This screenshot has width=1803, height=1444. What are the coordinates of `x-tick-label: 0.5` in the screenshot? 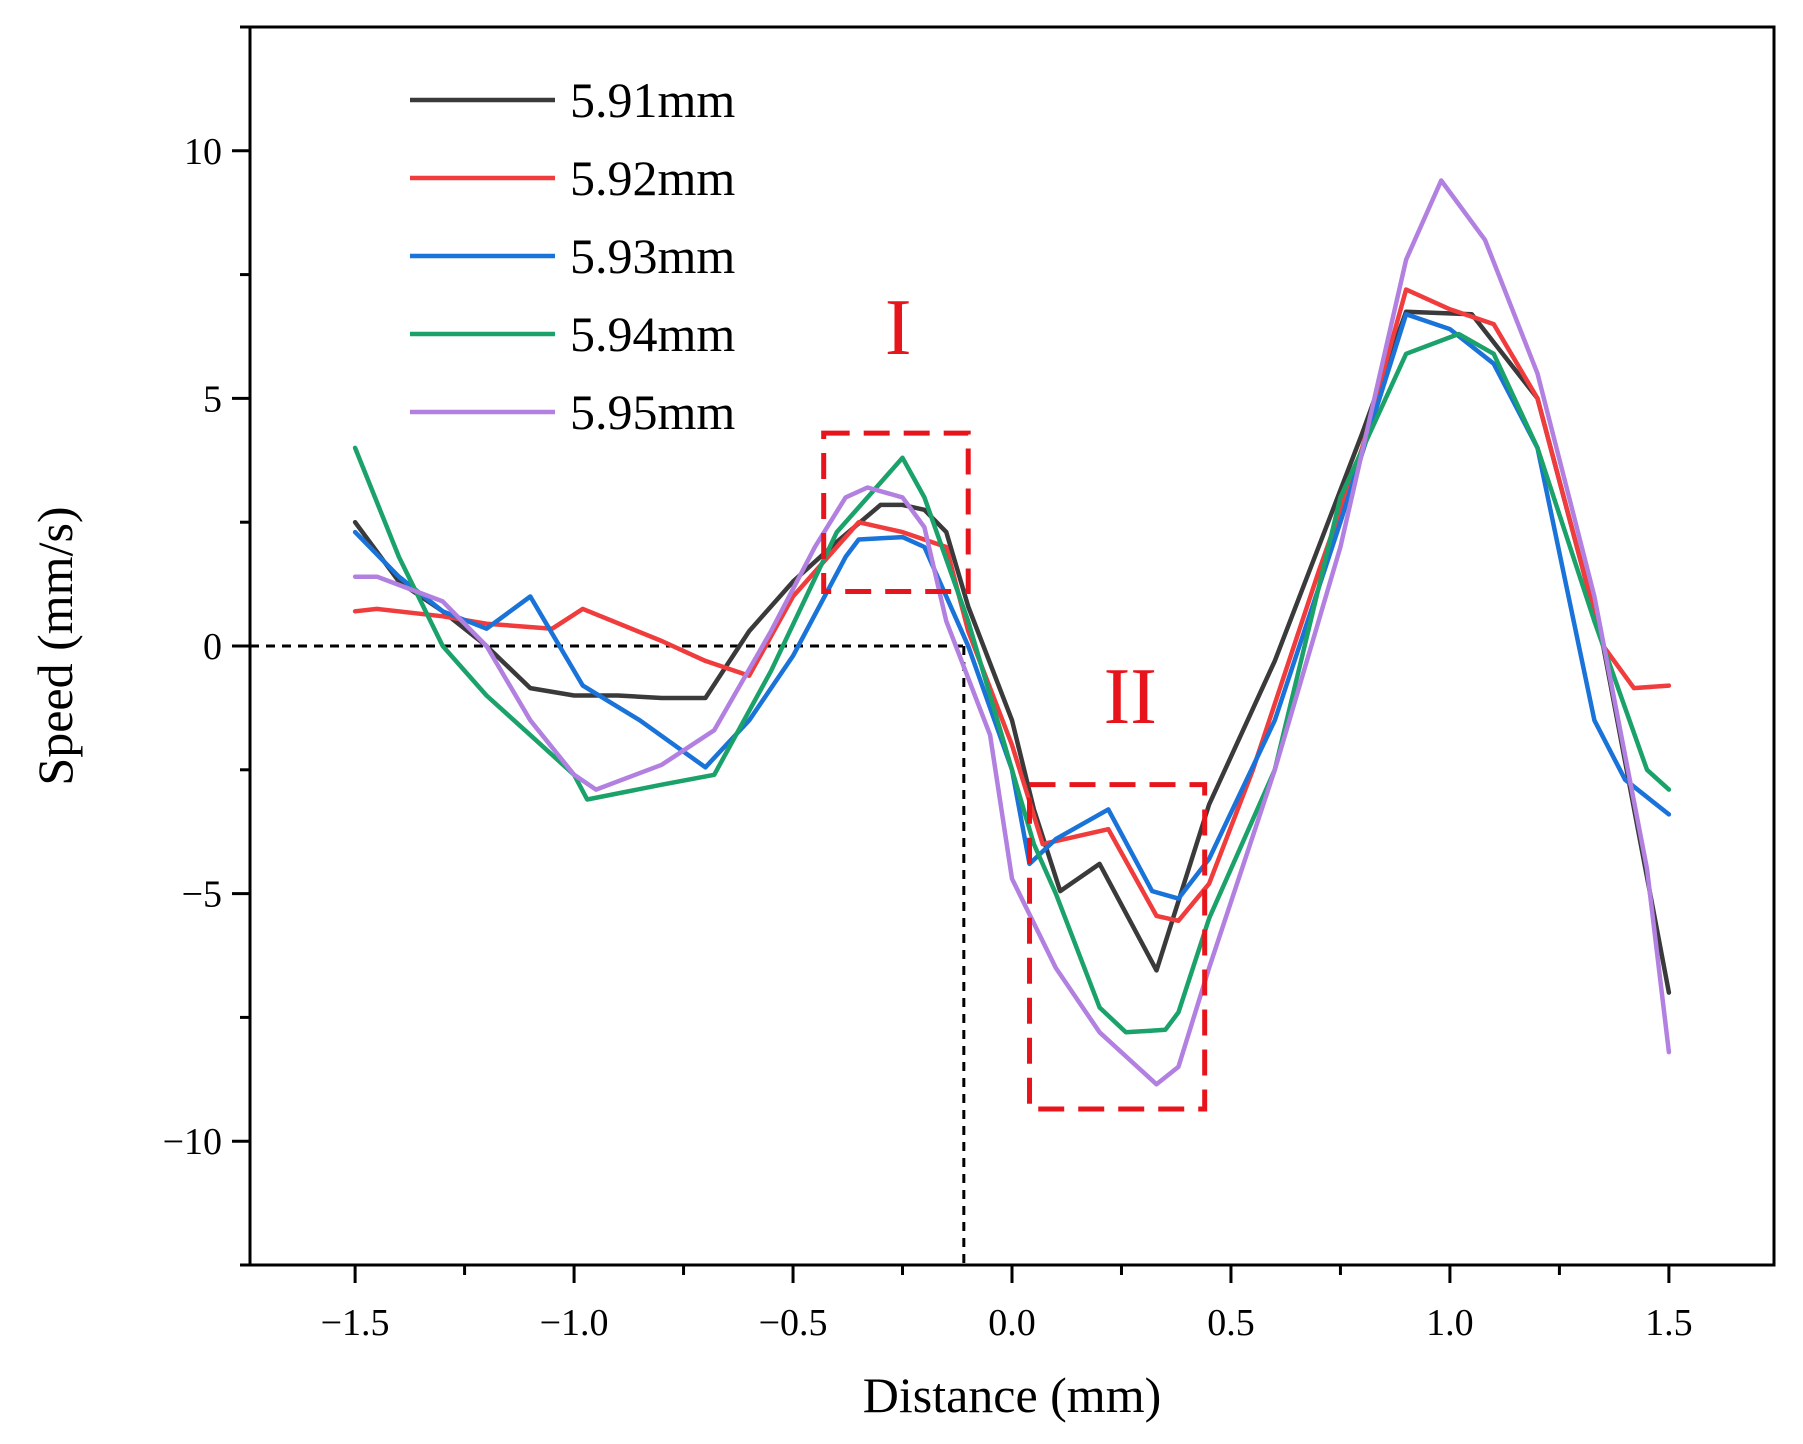 It's located at (1231, 1323).